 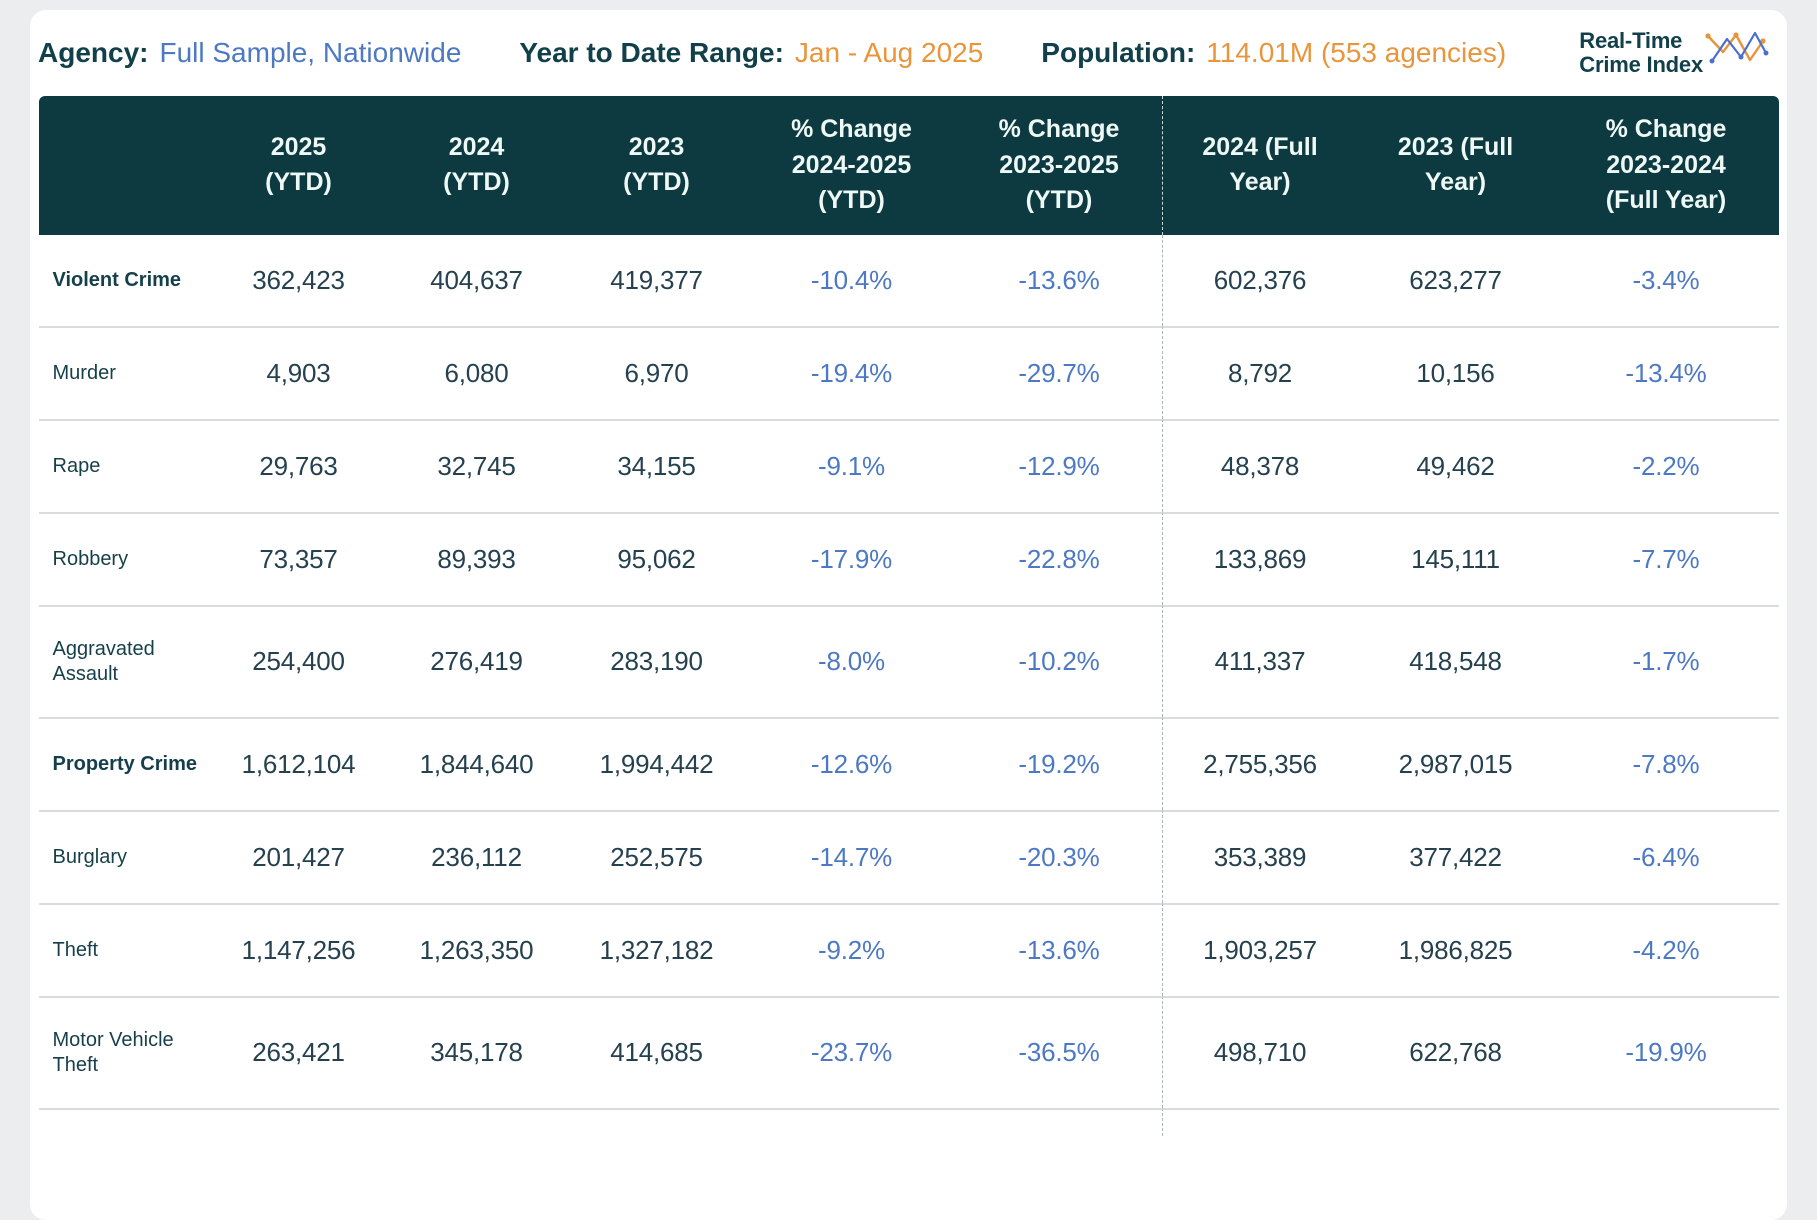 I want to click on table-corner-cell, so click(x=124, y=165).